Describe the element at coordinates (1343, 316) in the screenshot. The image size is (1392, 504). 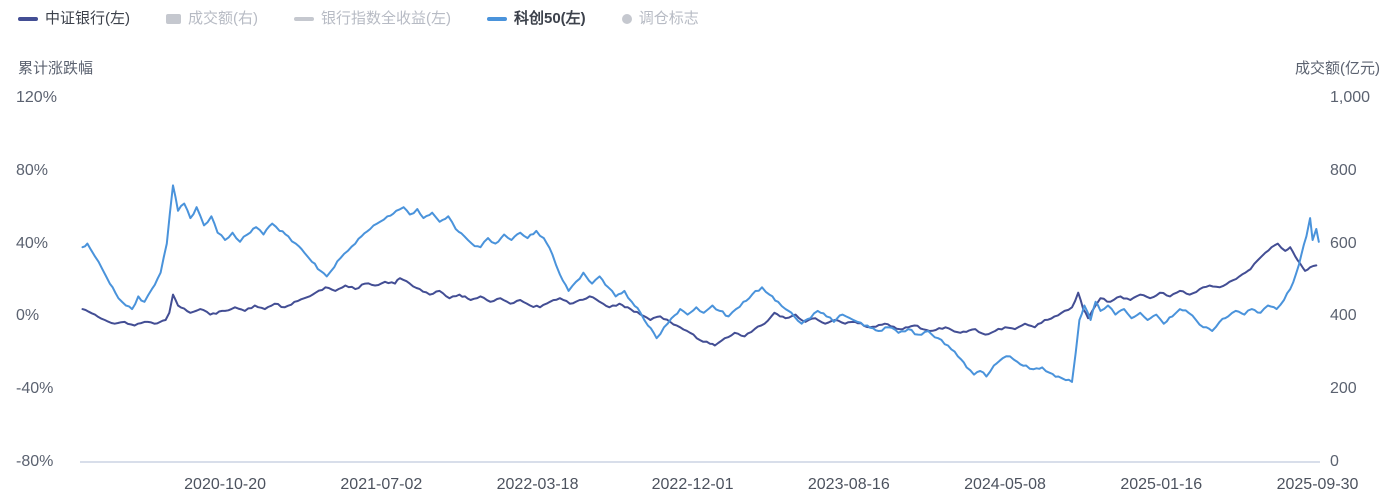
I see `right-tick-3: 400` at that location.